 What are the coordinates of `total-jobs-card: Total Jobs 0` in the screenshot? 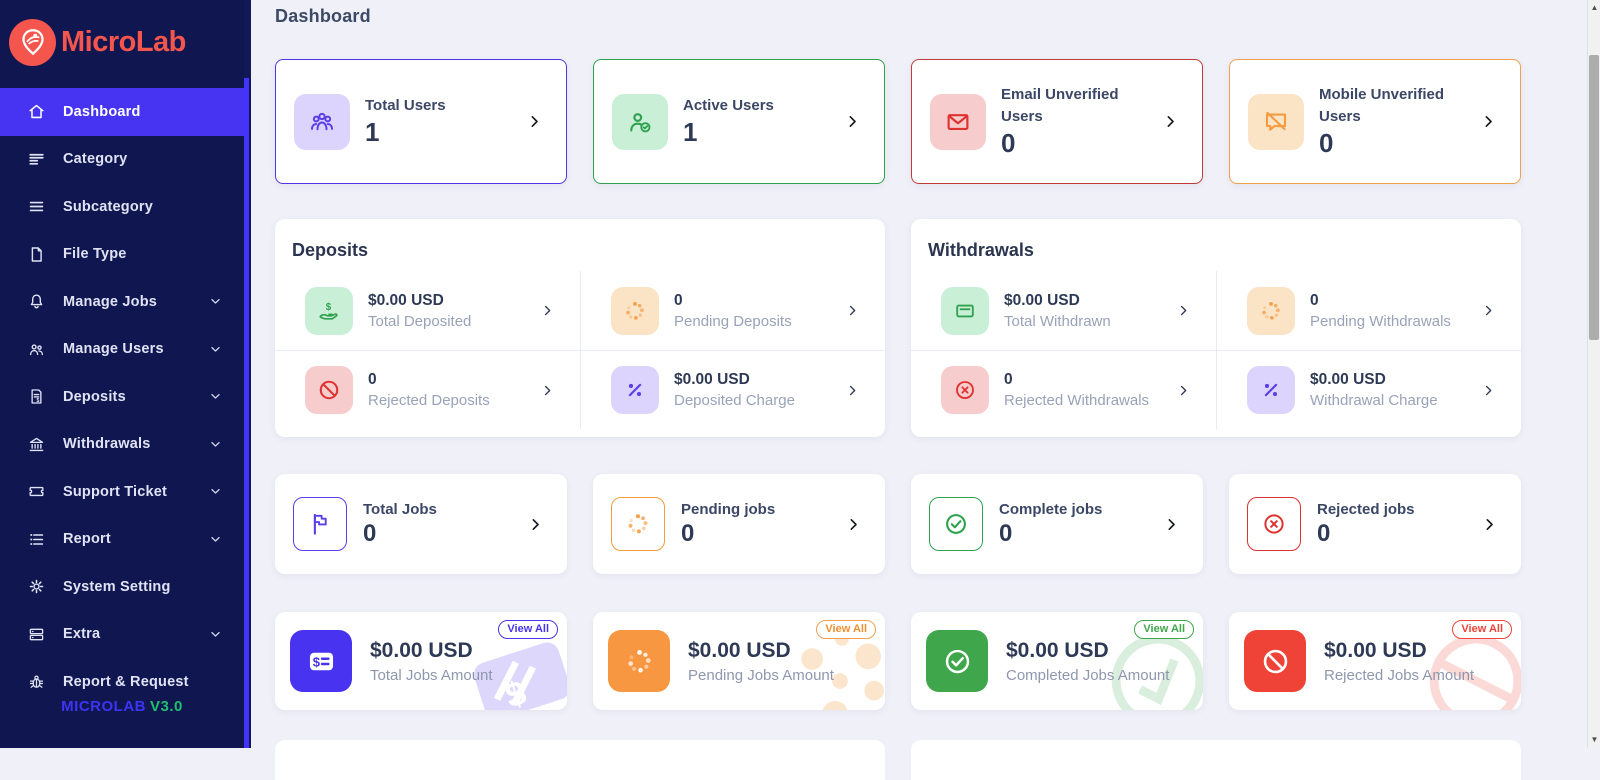 It's located at (421, 524).